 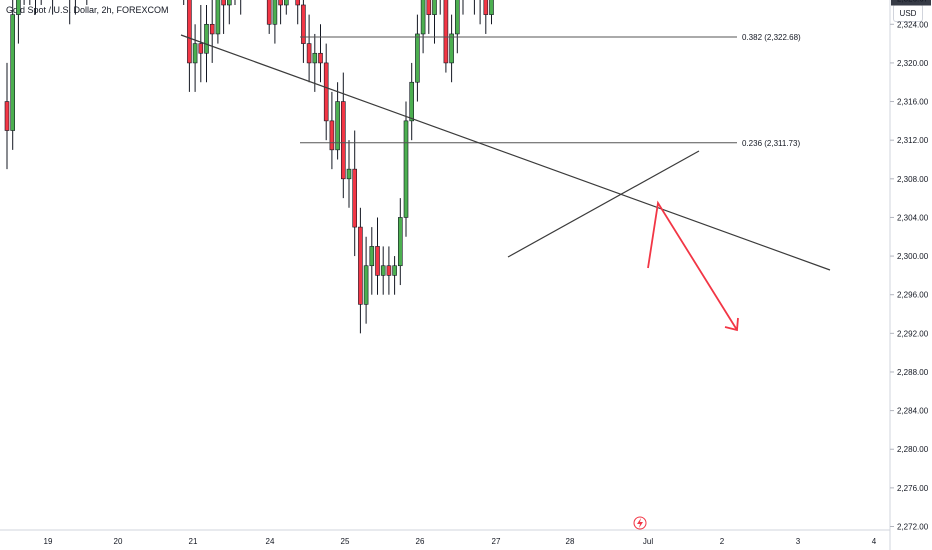 What do you see at coordinates (345, 541) in the screenshot?
I see `x-tick-label: 25` at bounding box center [345, 541].